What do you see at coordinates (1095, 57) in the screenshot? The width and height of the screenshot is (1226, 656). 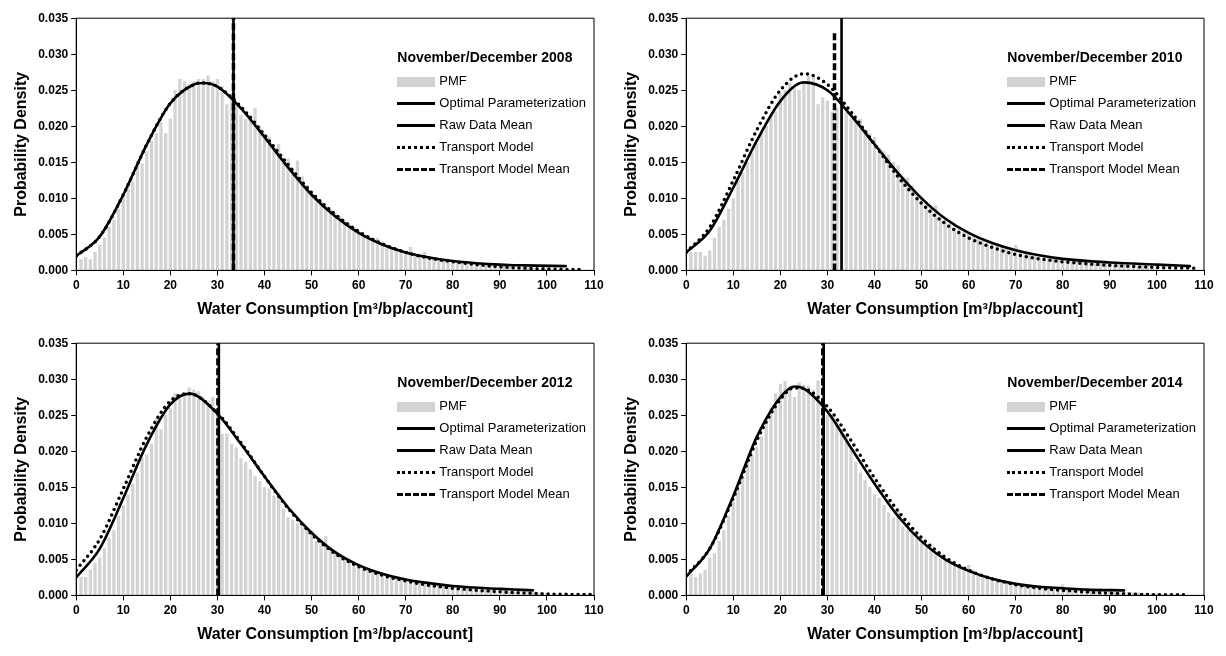 I see `legend-title: November/December 2010` at bounding box center [1095, 57].